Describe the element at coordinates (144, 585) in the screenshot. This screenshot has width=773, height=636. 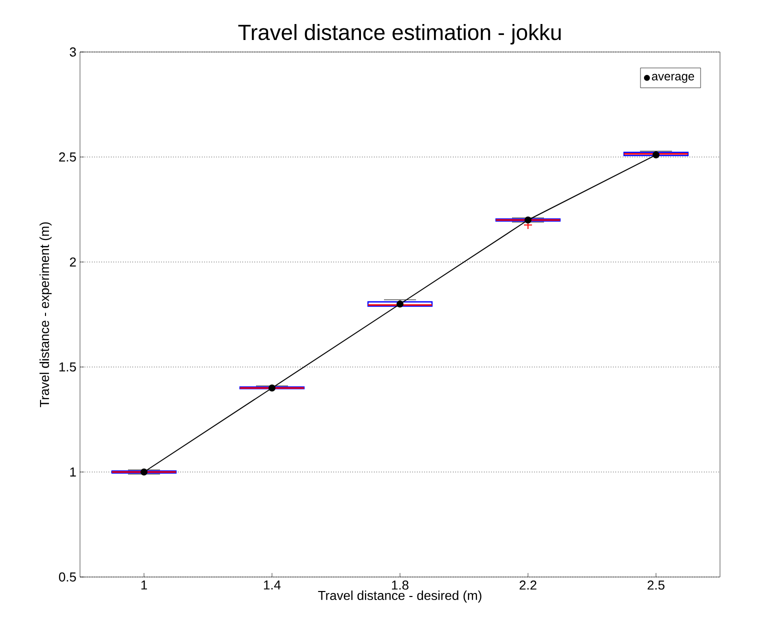
I see `x-tick-label: 1` at that location.